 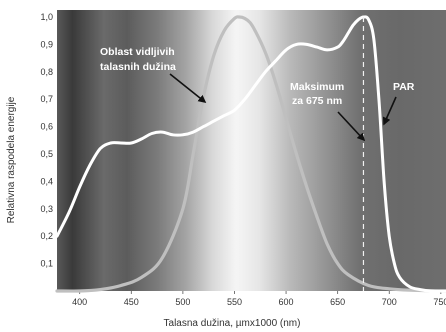 What do you see at coordinates (328, 111) in the screenshot?
I see `maximum-annotation: Maksimum za 675 nm` at bounding box center [328, 111].